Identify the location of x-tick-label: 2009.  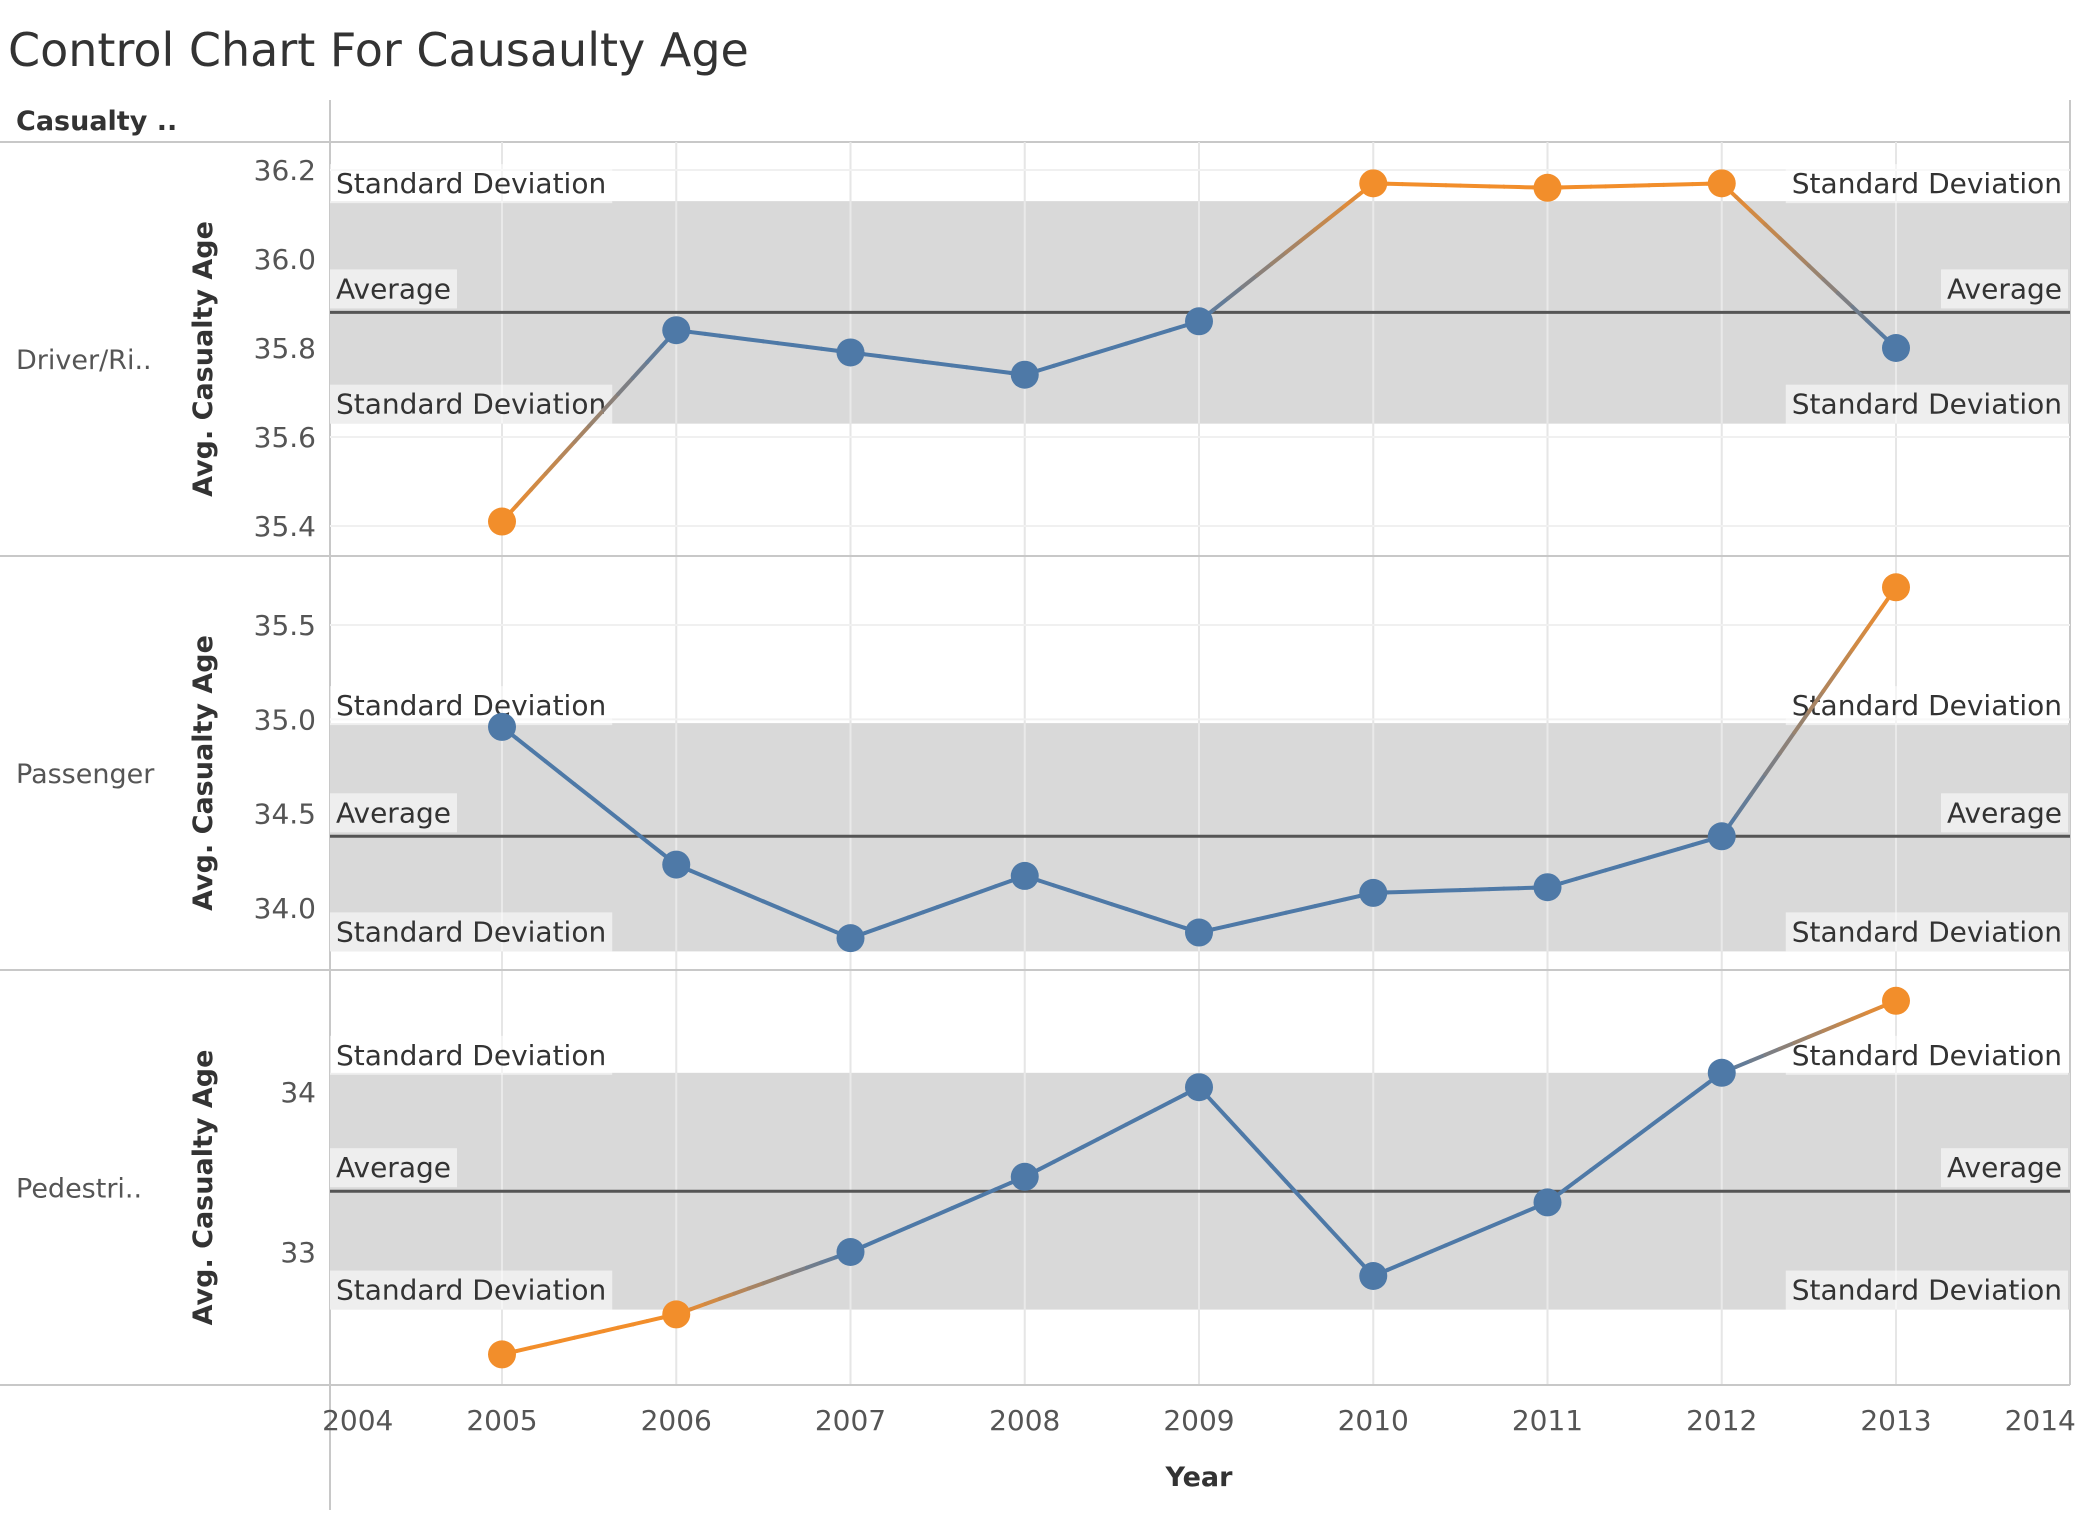
(1198, 1420).